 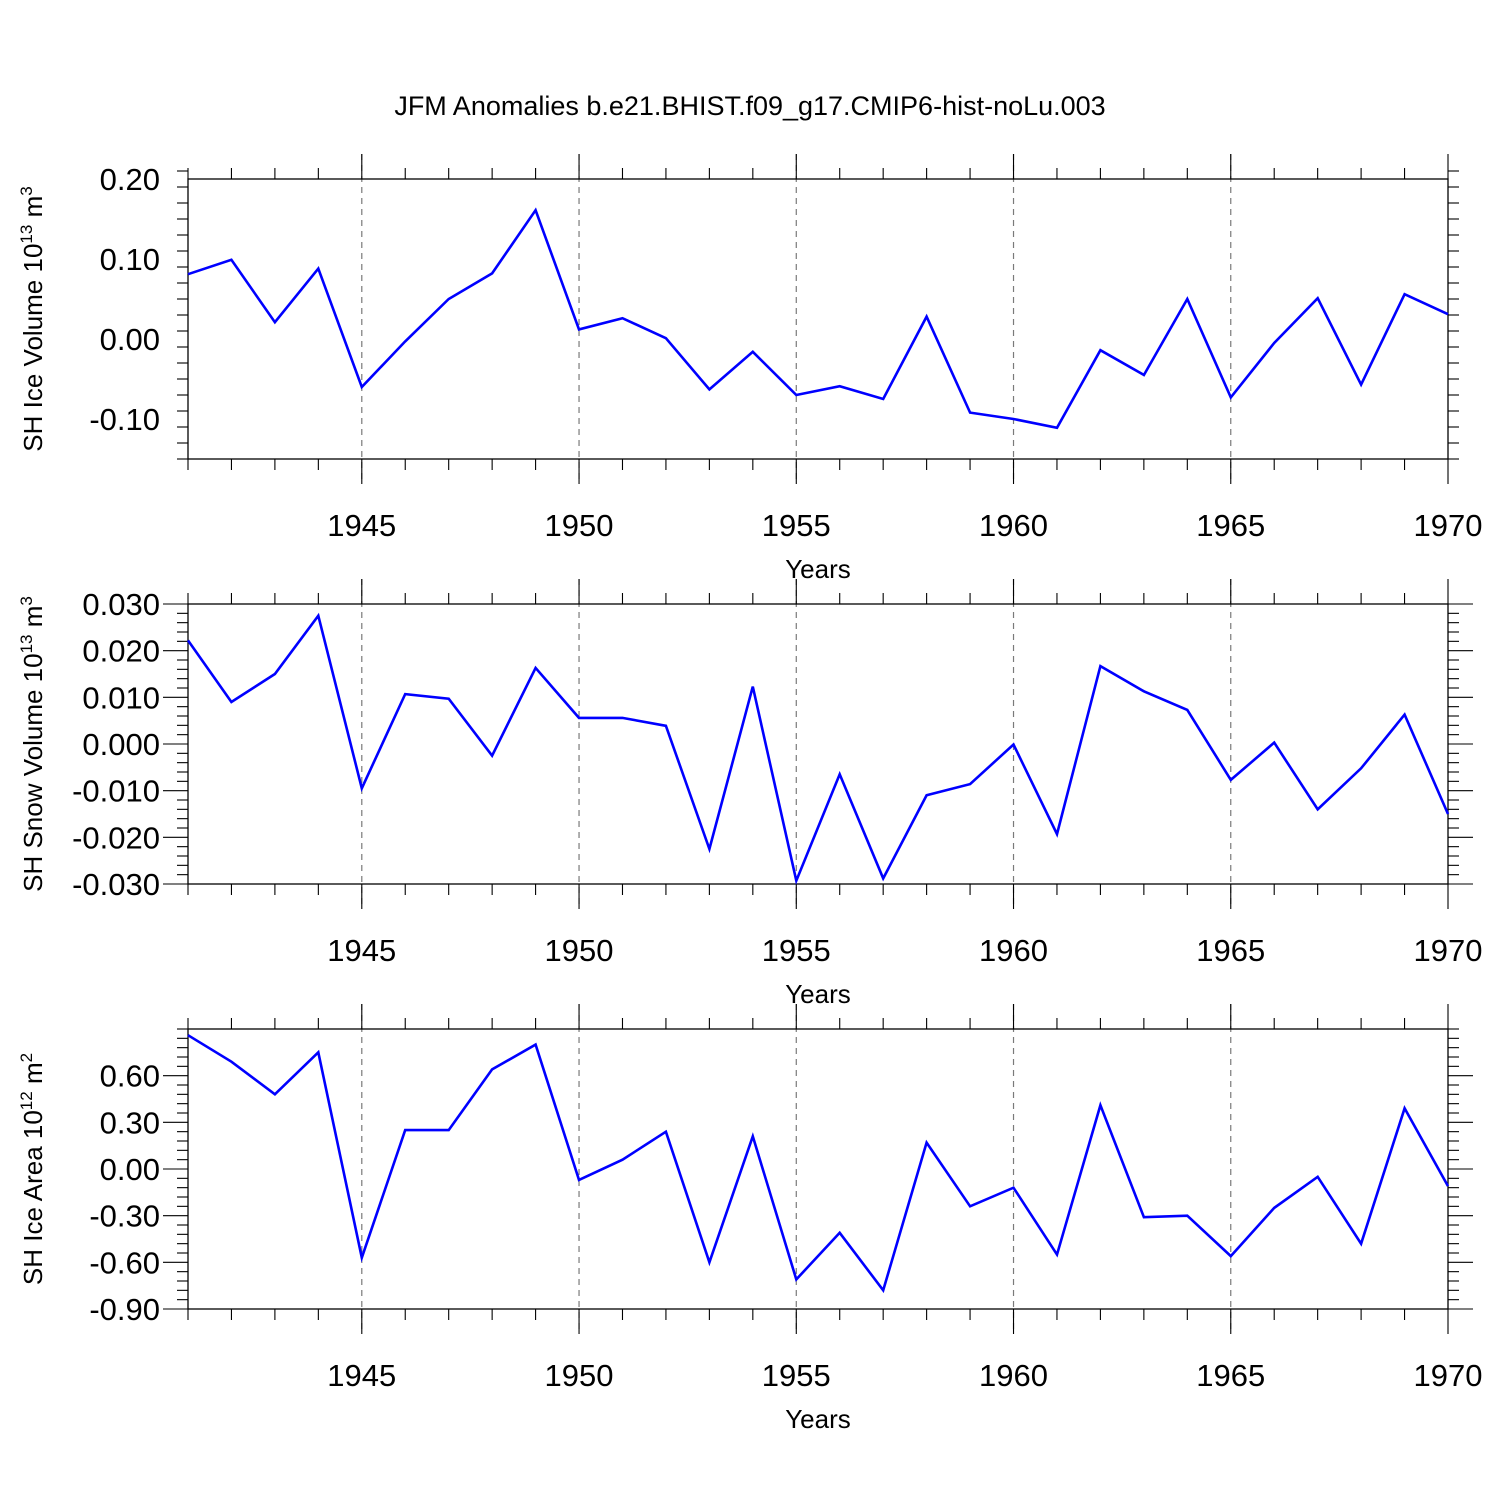 I want to click on y-tick-label: 0.000, so click(x=121, y=744).